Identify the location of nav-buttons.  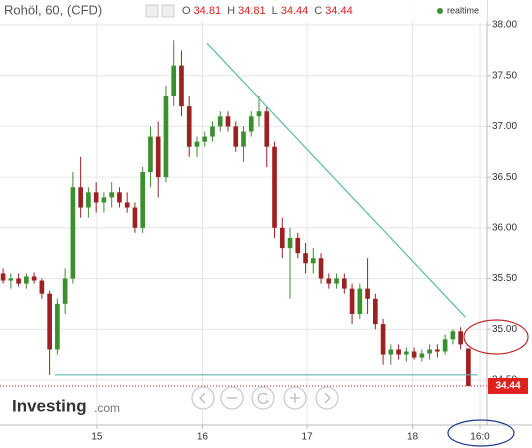
(265, 398).